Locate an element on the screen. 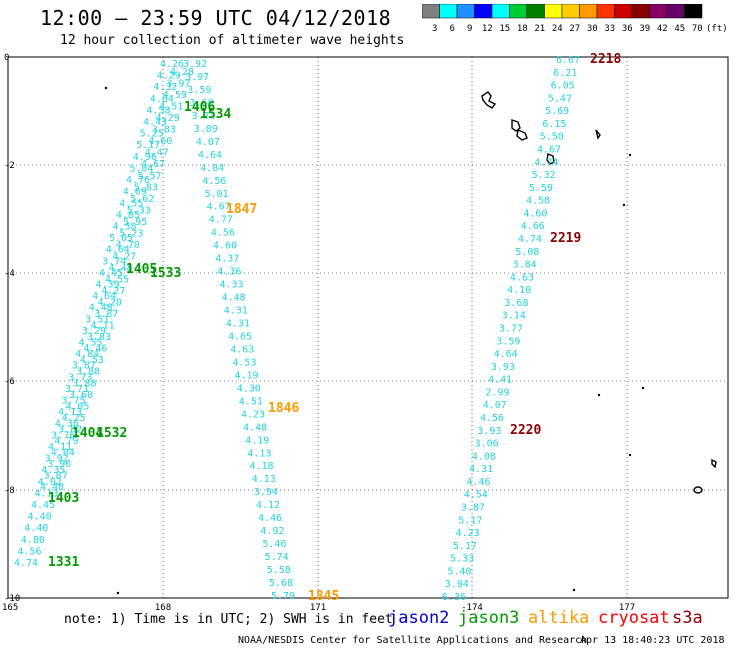  pass-time-label: 1847 is located at coordinates (241, 209).